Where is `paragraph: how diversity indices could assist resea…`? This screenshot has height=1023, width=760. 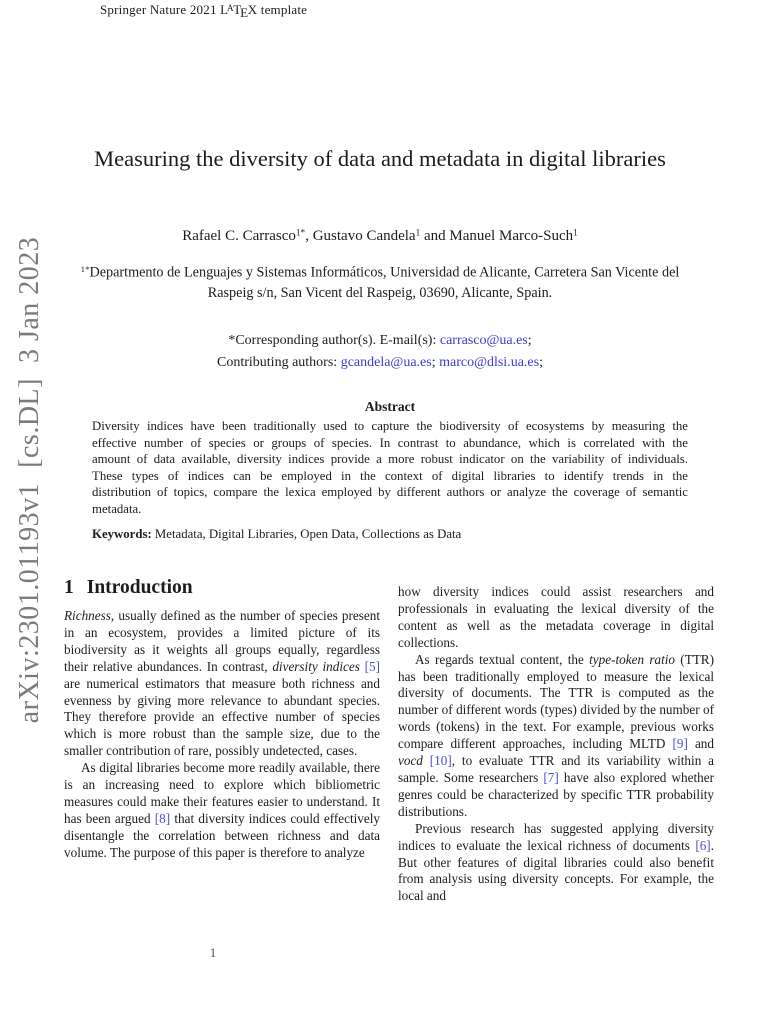 paragraph: how diversity indices could assist resea… is located at coordinates (556, 618).